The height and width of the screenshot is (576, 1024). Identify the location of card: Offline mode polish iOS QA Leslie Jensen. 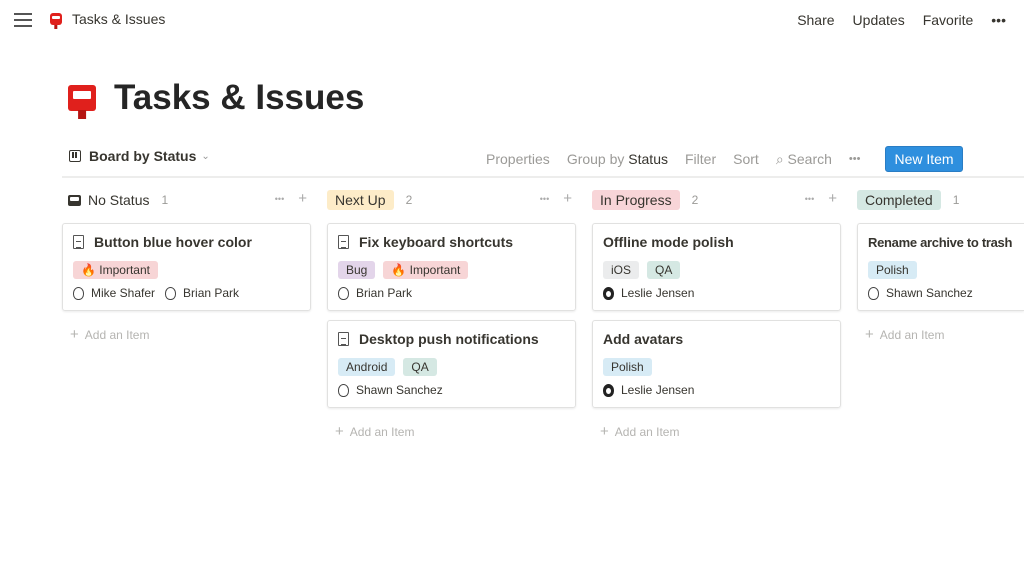
(716, 267).